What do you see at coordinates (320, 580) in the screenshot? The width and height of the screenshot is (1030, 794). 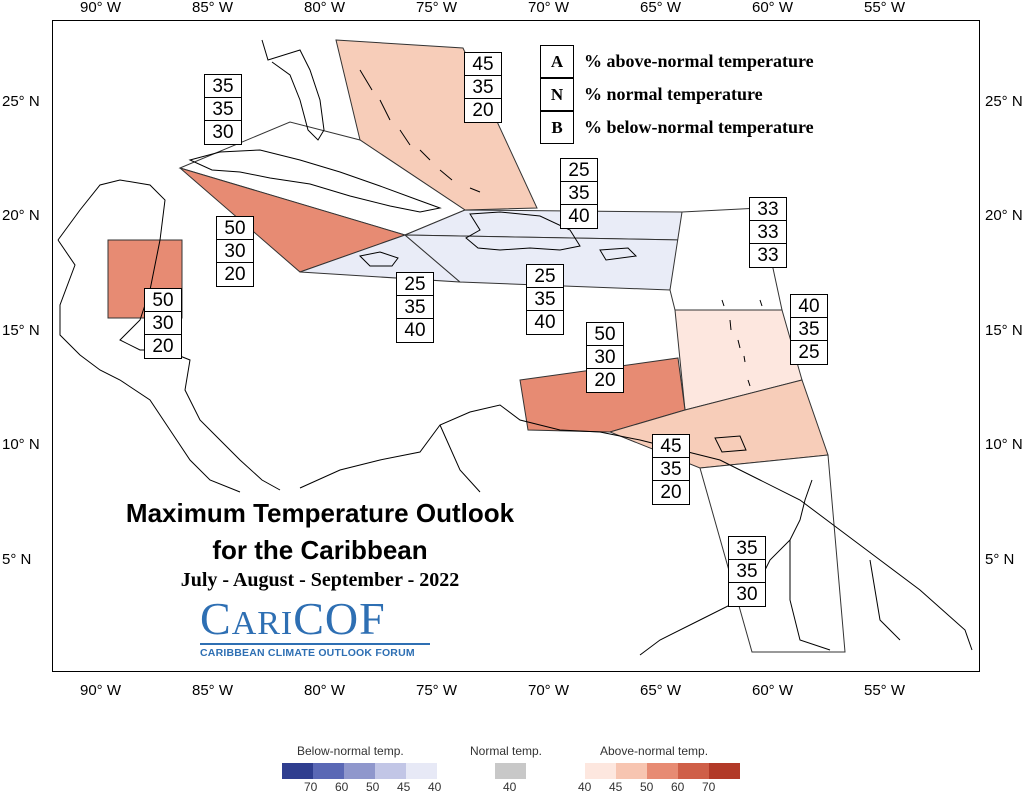 I see `season-label: July - August - September - 2022` at bounding box center [320, 580].